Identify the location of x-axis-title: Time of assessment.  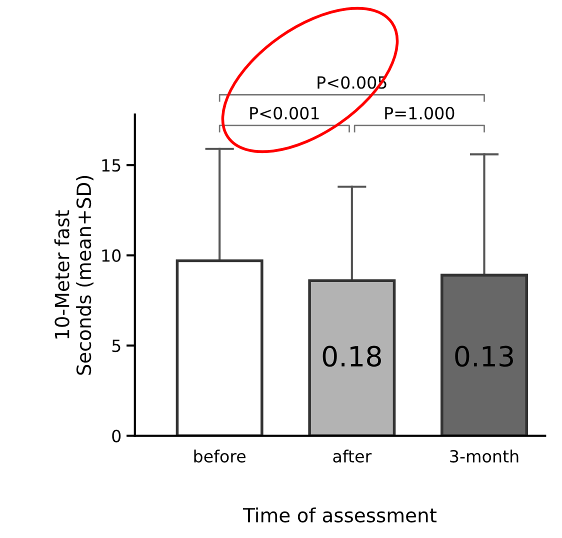
(339, 515).